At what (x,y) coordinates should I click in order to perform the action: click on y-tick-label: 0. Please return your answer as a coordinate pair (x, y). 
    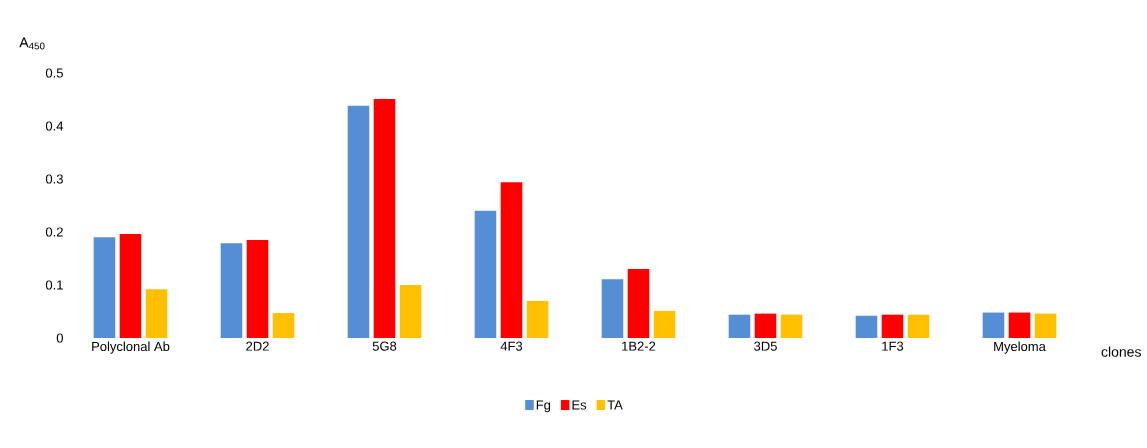
    Looking at the image, I should click on (59, 338).